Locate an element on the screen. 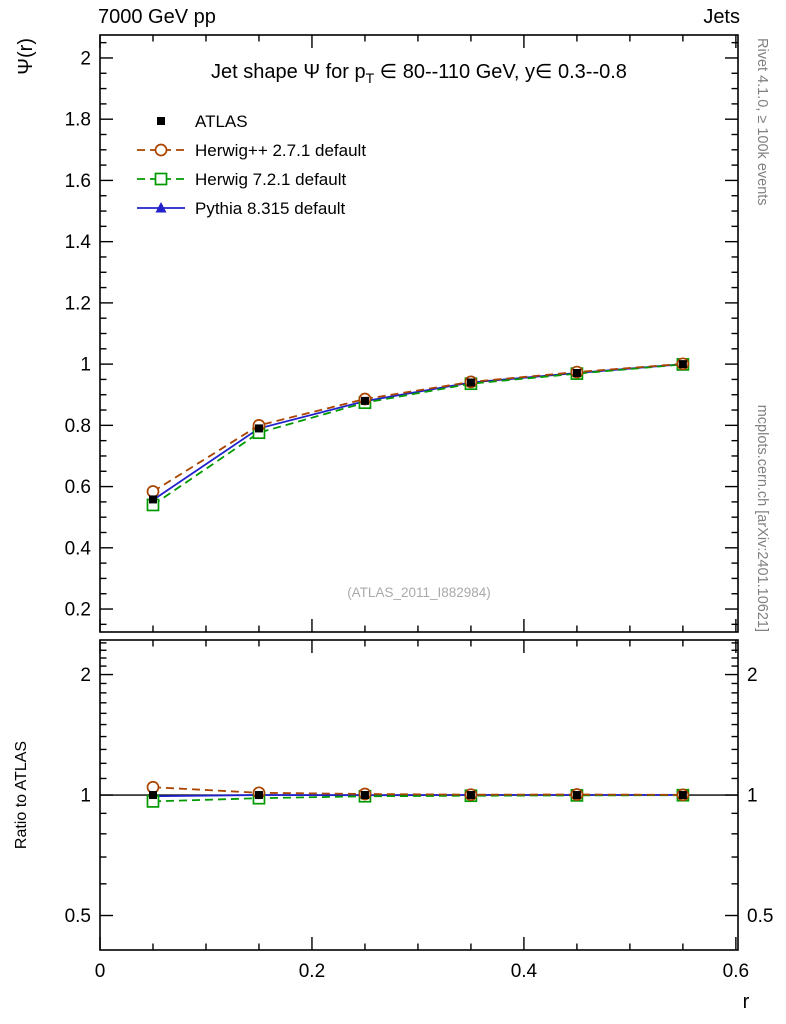  y-tick-label: 2 is located at coordinates (85, 58).